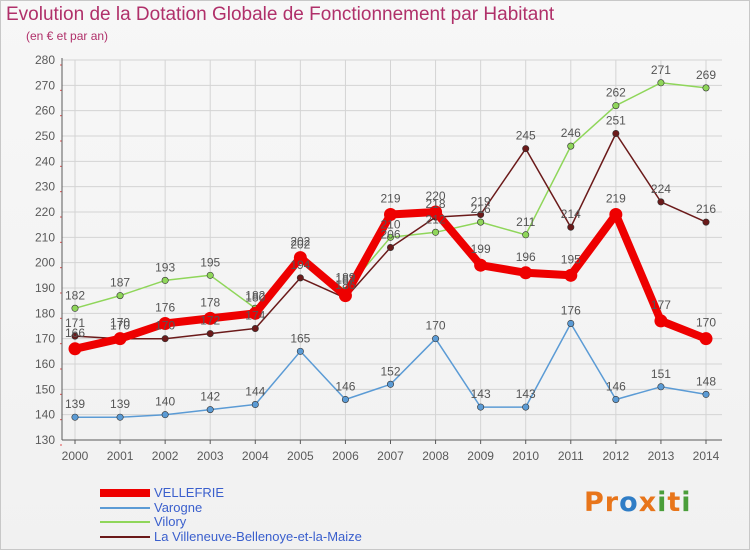 Image resolution: width=750 pixels, height=550 pixels. What do you see at coordinates (436, 219) in the screenshot?
I see `data-label: 212` at bounding box center [436, 219].